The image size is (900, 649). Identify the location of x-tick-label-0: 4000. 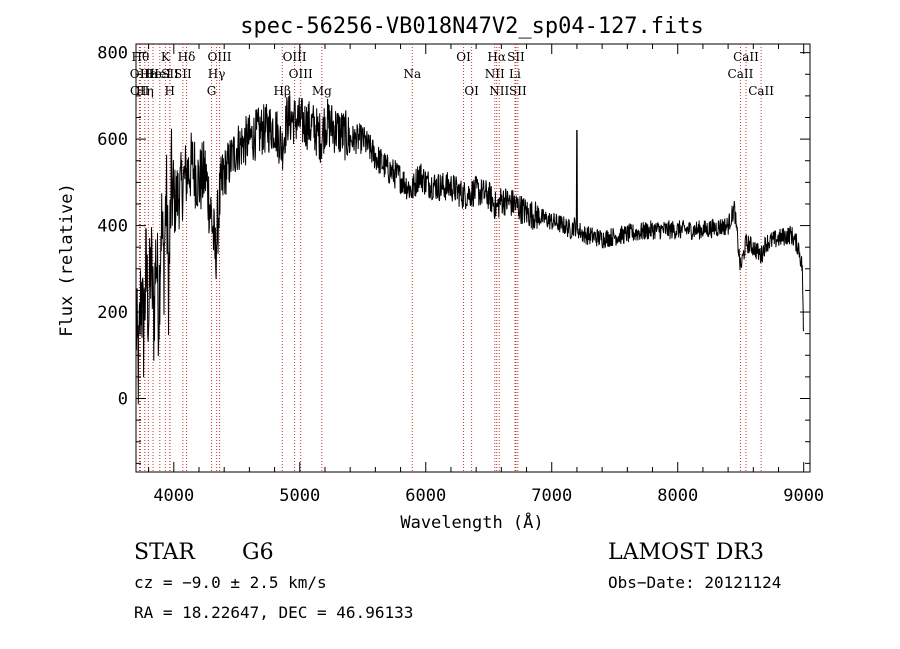
(173, 496).